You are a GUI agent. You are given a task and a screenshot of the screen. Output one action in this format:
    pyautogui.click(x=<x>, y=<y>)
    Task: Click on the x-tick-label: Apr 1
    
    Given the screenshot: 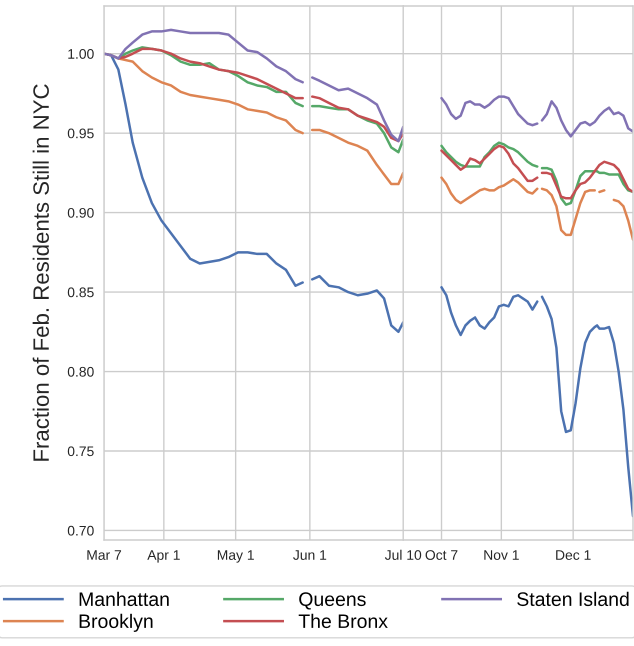 What is the action you would take?
    pyautogui.click(x=163, y=556)
    